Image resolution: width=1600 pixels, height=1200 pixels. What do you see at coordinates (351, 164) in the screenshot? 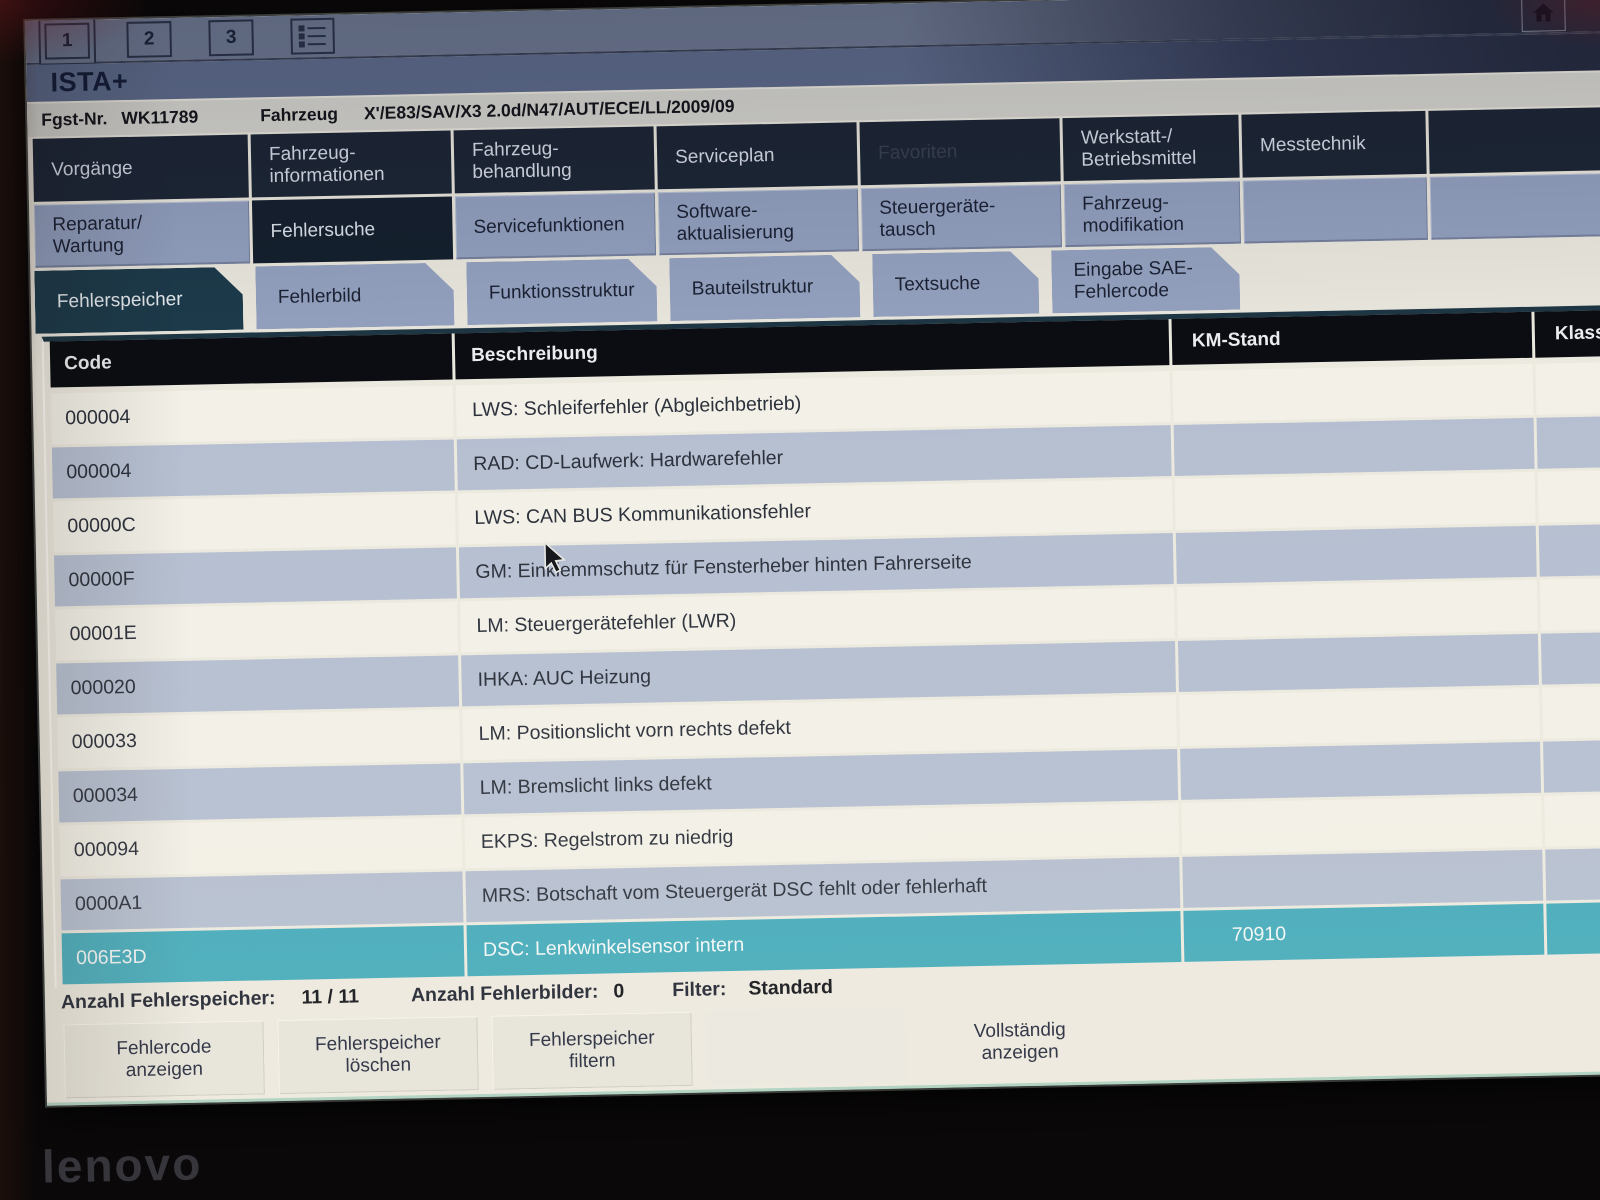
I see `nav-item-fahrzeuginformationen: Fahrzeug- informationen` at bounding box center [351, 164].